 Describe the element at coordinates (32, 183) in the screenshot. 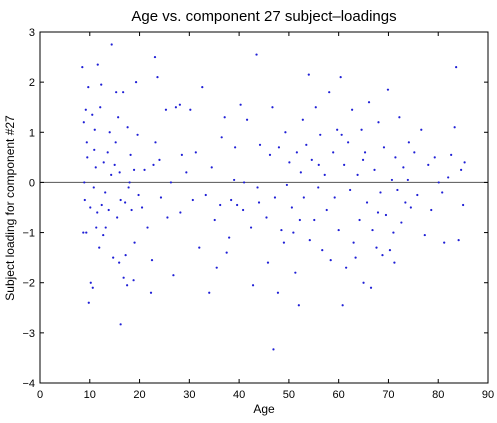

I see `y-tick-label: 0` at that location.